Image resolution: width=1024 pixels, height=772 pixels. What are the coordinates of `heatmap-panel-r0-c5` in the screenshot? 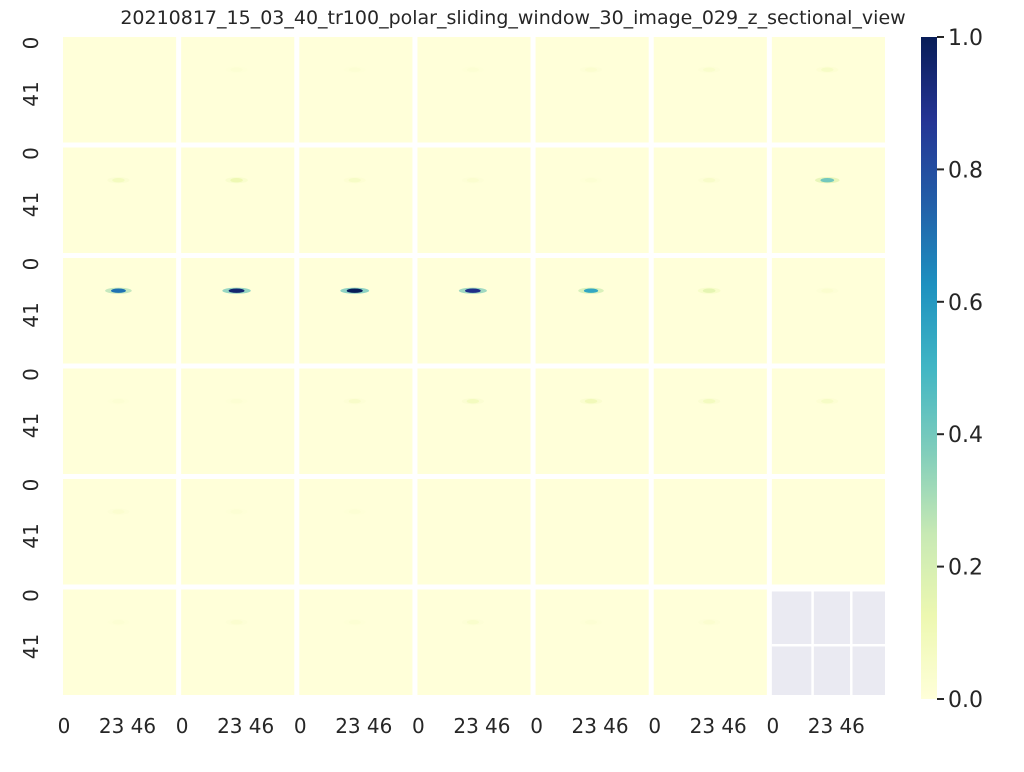 It's located at (710, 90).